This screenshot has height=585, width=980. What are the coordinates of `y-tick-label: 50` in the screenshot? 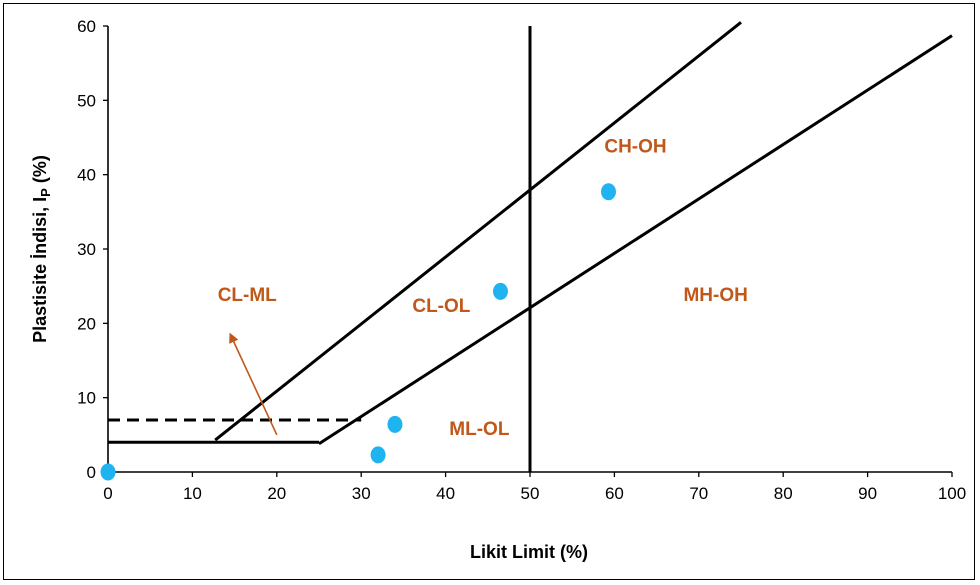 It's located at (86, 100).